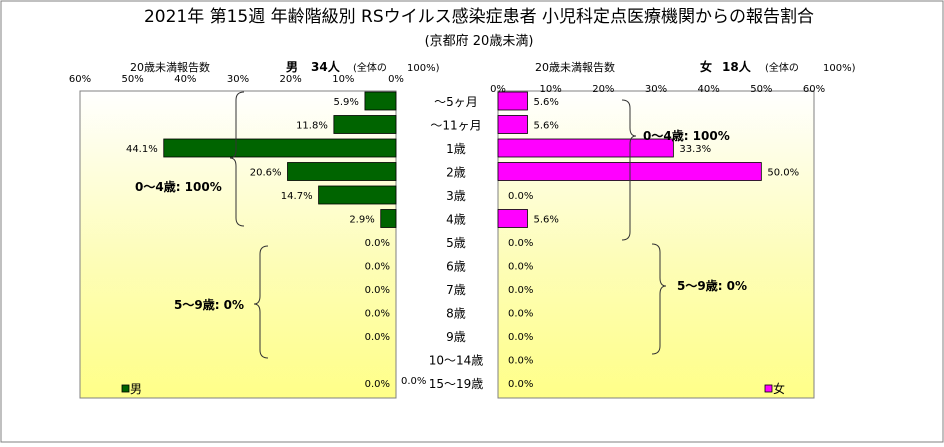 This screenshot has height=447, width=944. I want to click on male-tick-label: 40%, so click(185, 79).